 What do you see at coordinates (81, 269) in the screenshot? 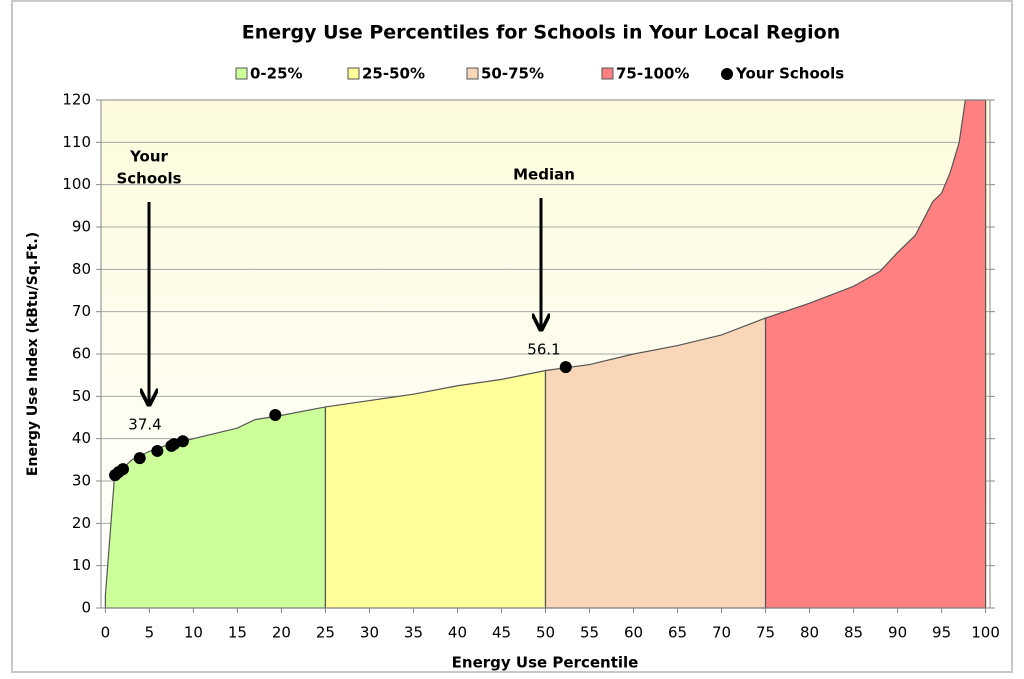
I see `y-tick-label: 80` at bounding box center [81, 269].